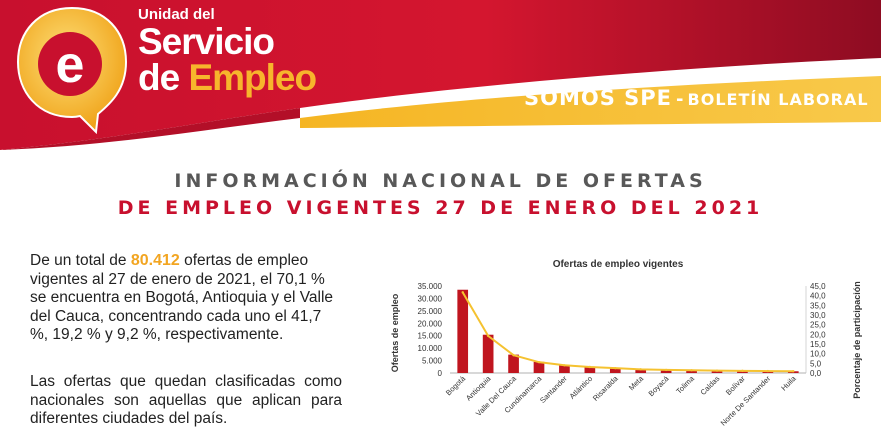 The width and height of the screenshot is (881, 444). I want to click on y2-tick-label: 20,0, so click(818, 334).